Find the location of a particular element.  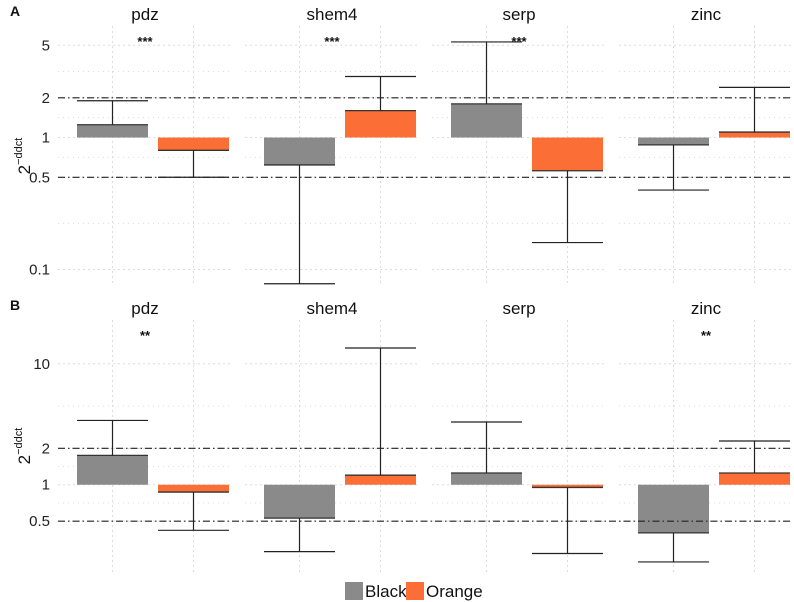

facet-zinc: zinc ** is located at coordinates (714, 431).